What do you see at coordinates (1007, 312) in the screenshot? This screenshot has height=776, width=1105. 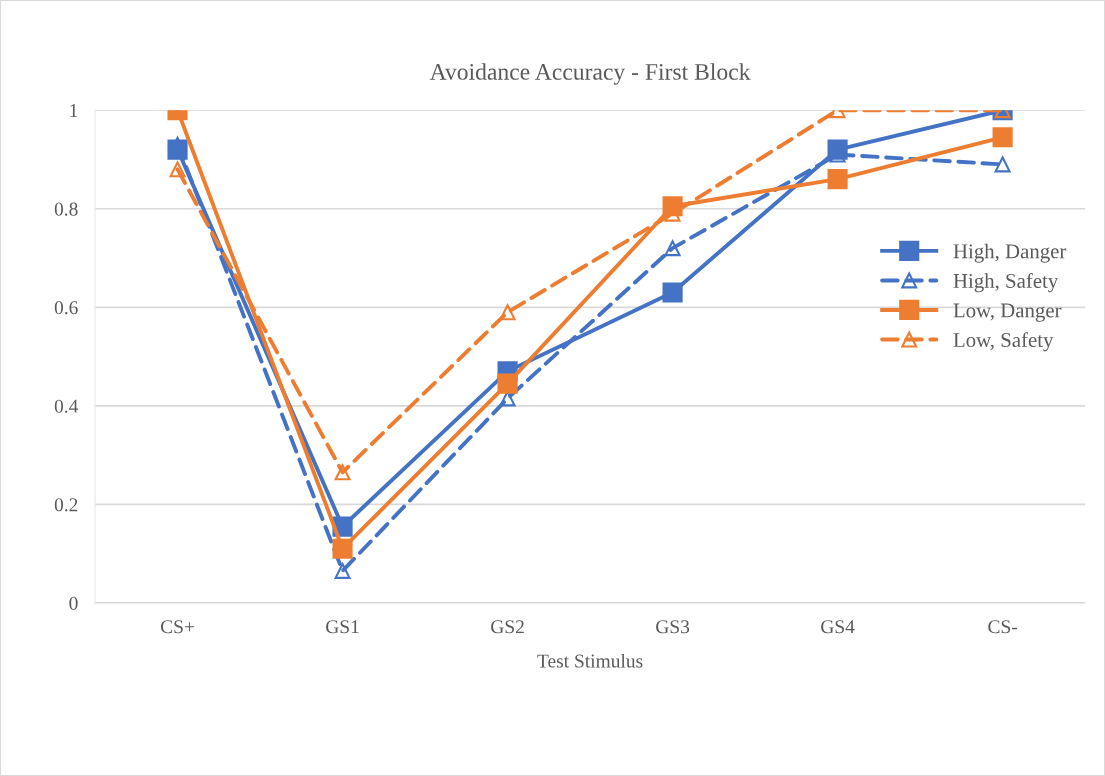 I see `legend-label: Low, Danger` at bounding box center [1007, 312].